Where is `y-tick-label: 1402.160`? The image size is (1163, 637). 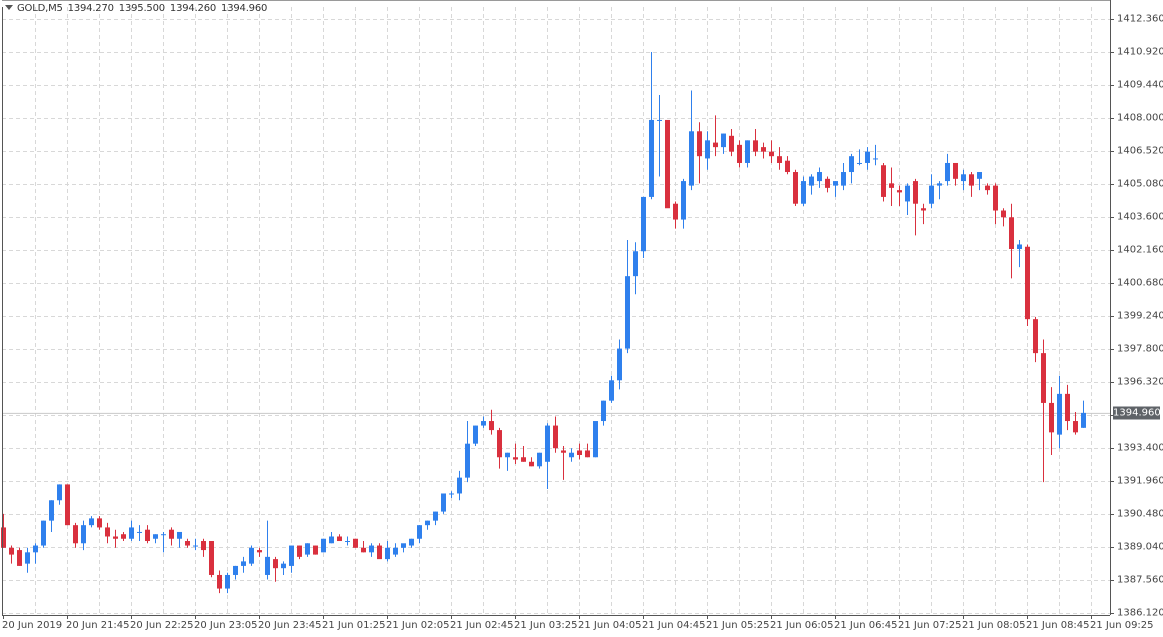
y-tick-label: 1402.160 is located at coordinates (1140, 250).